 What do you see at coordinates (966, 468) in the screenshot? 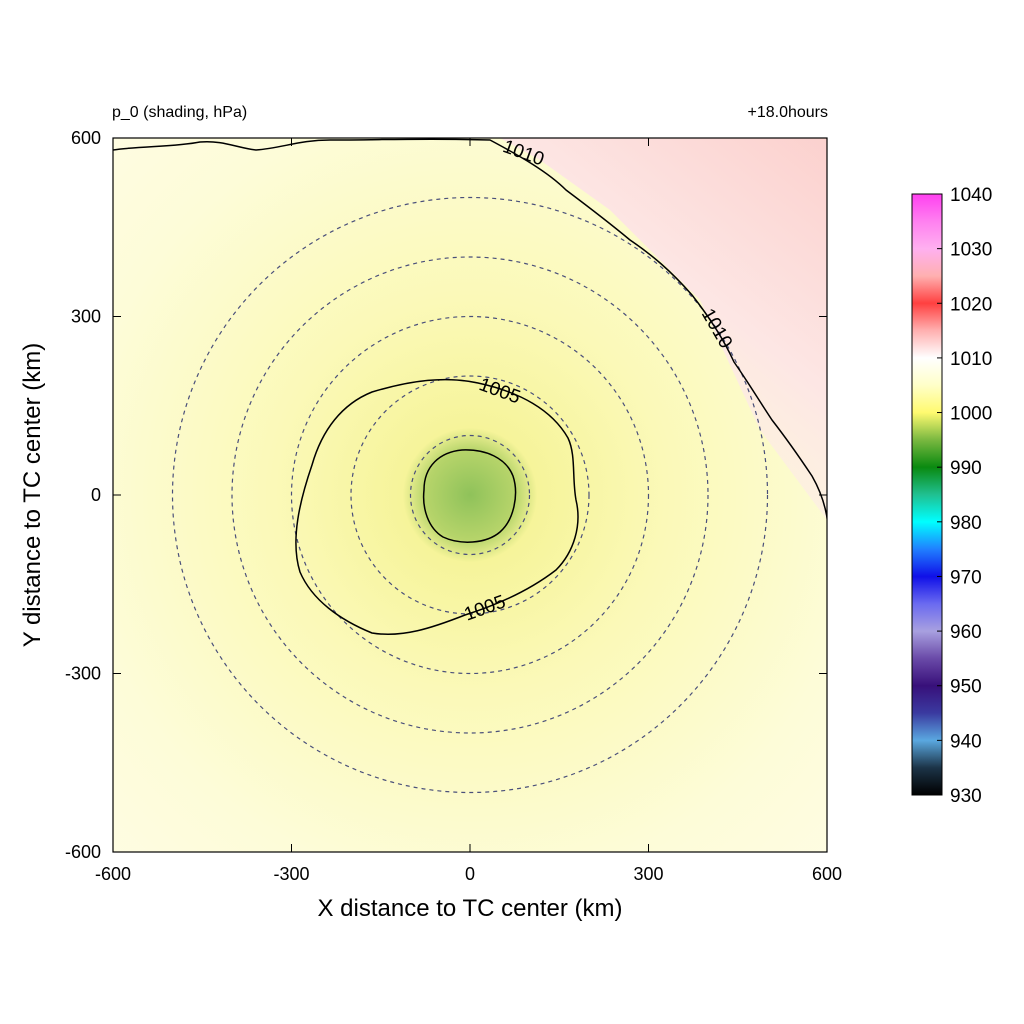
I see `colorbar-tick-label: 990` at bounding box center [966, 468].